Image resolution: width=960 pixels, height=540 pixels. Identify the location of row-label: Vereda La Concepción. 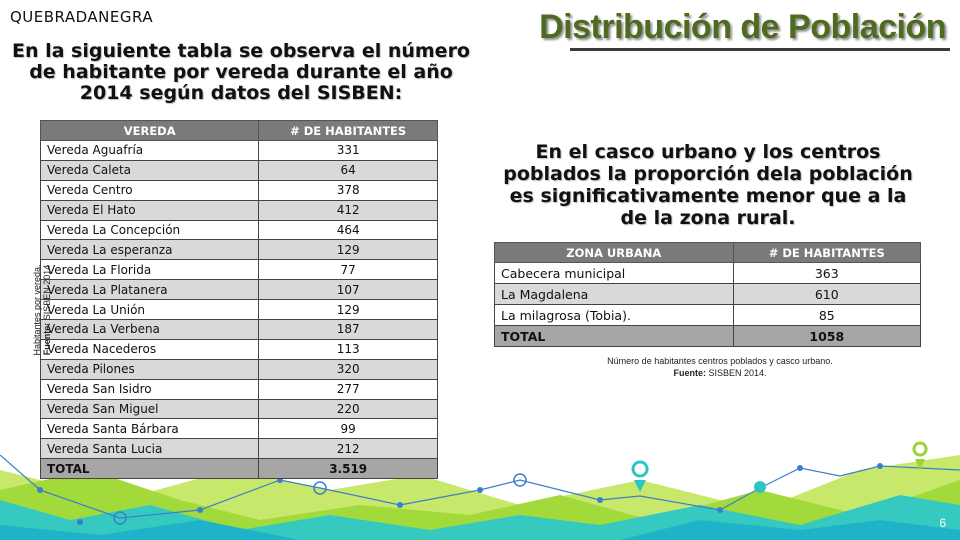
(149, 230).